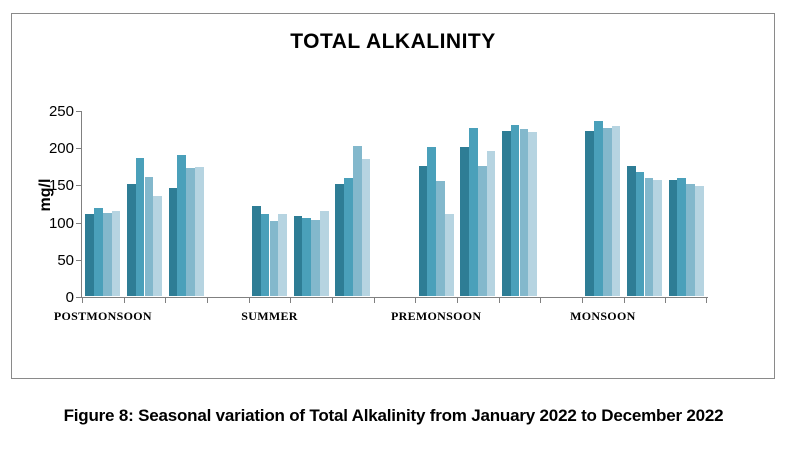 This screenshot has height=451, width=787. What do you see at coordinates (603, 316) in the screenshot?
I see `x-axis-label-monsoon: MONSOON` at bounding box center [603, 316].